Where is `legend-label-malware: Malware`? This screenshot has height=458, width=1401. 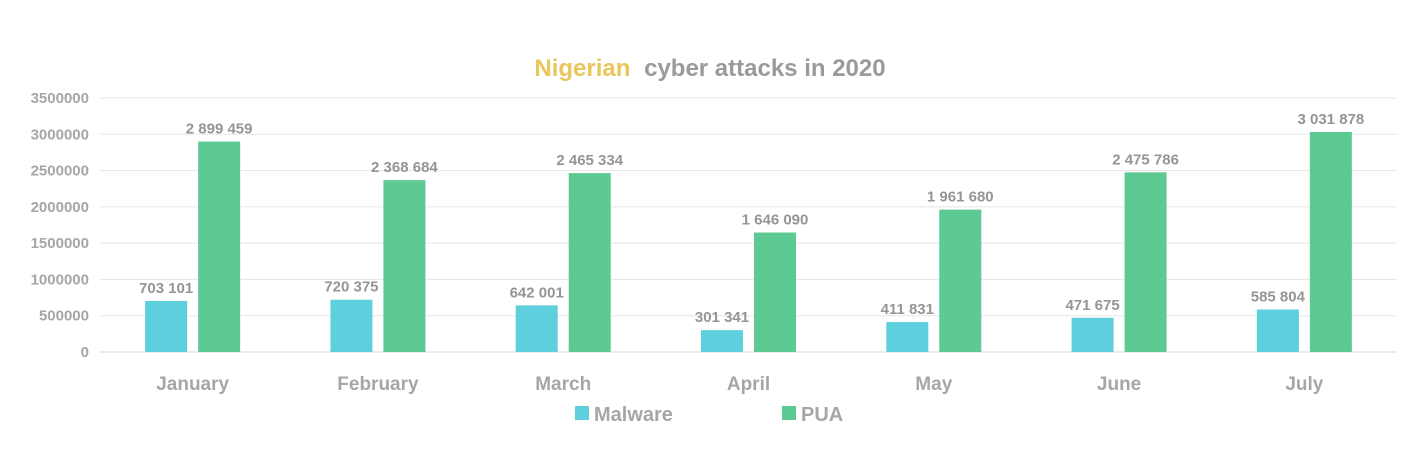 legend-label-malware: Malware is located at coordinates (633, 415).